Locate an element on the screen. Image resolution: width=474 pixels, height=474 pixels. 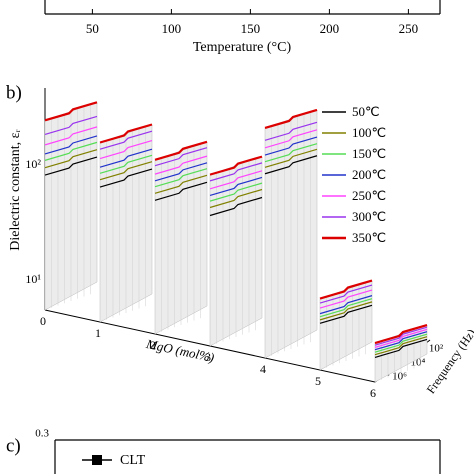
legend-label: CLT is located at coordinates (133, 460).